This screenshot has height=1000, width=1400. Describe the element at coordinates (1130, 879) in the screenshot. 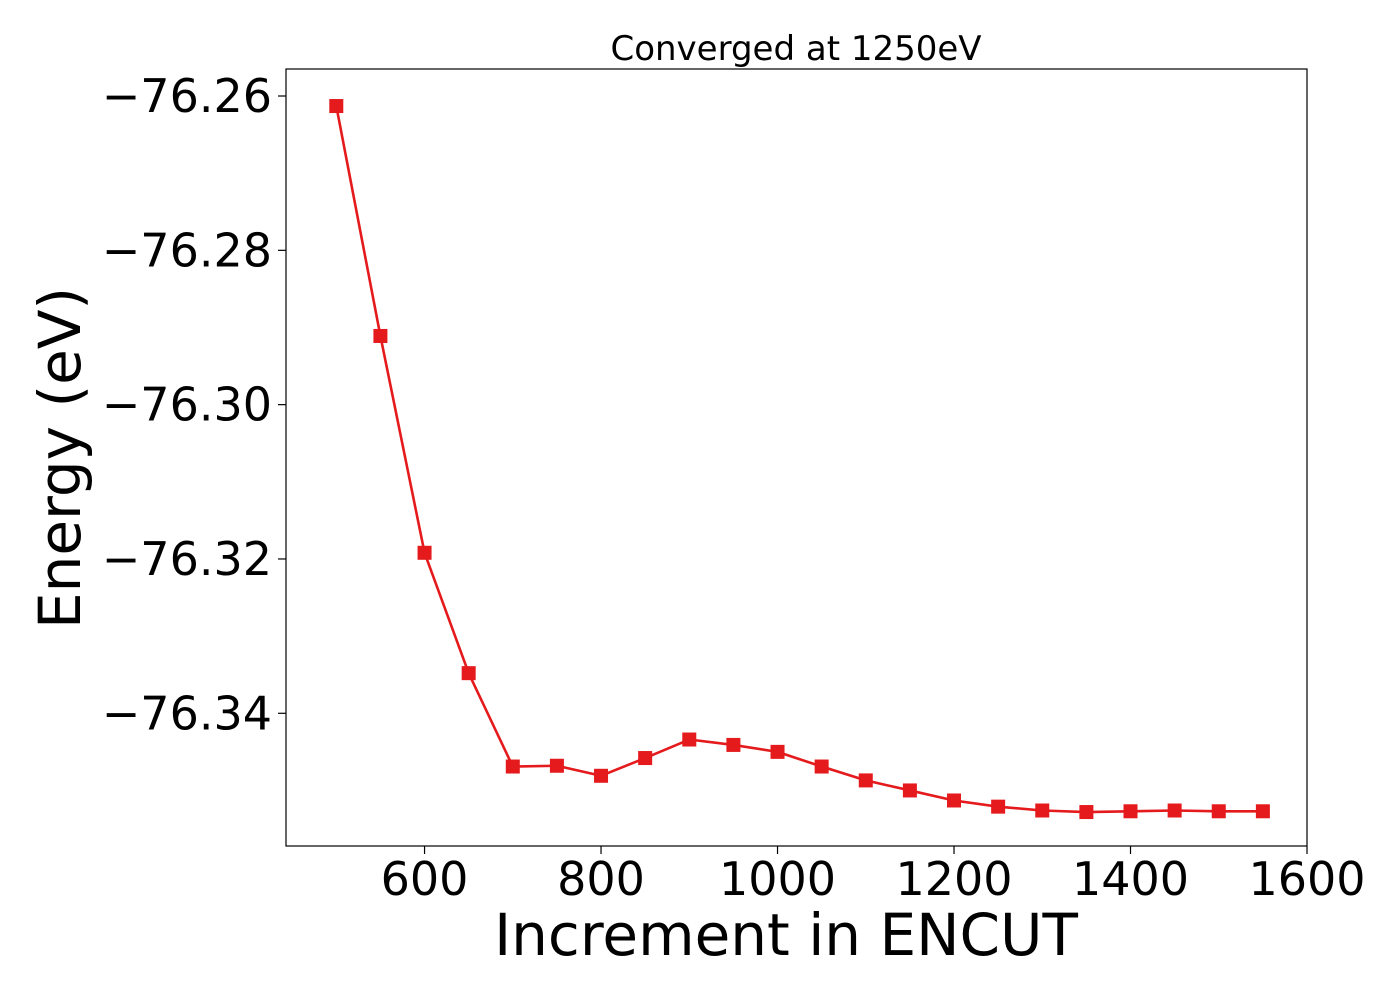

I see `x-tick-label: 1400` at that location.